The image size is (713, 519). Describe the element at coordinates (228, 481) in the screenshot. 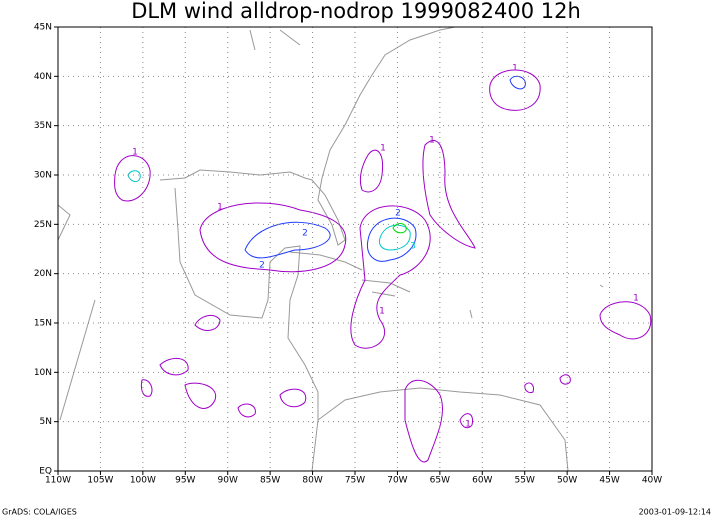

I see `x-tick-label: 90W` at that location.